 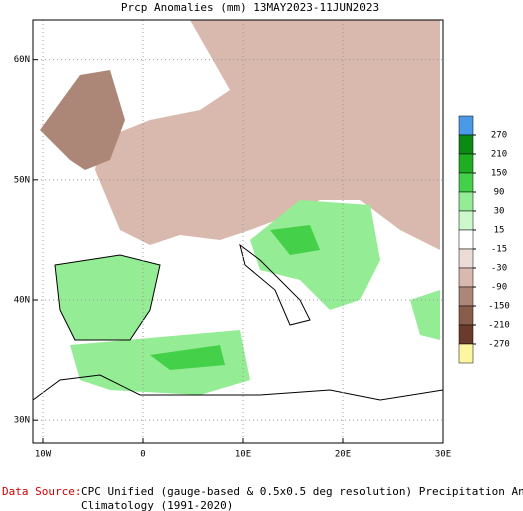 I want to click on colorbar-label: 270, so click(x=499, y=136).